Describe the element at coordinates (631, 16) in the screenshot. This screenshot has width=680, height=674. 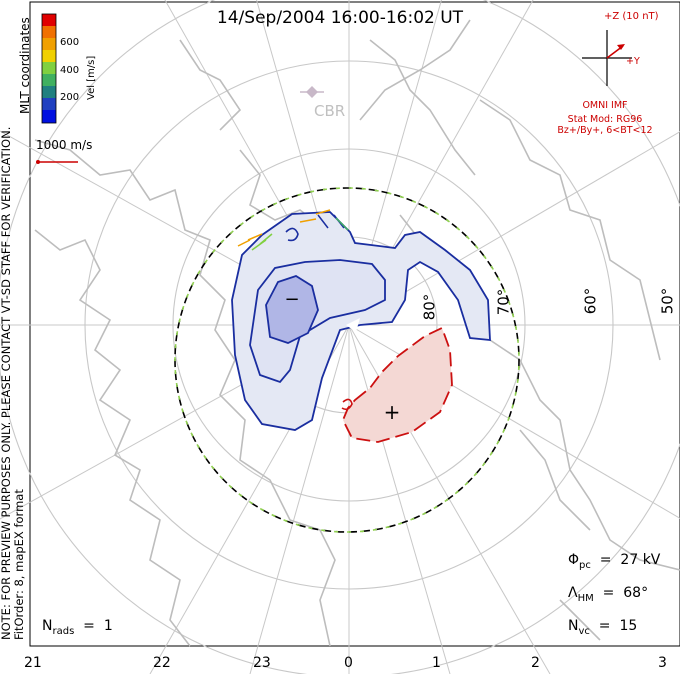
I see `imf-z-label: +Z (10 nT)` at that location.